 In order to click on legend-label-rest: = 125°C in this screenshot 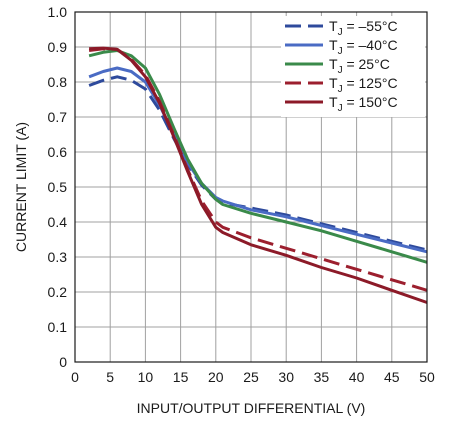, I will do `click(370, 83)`.